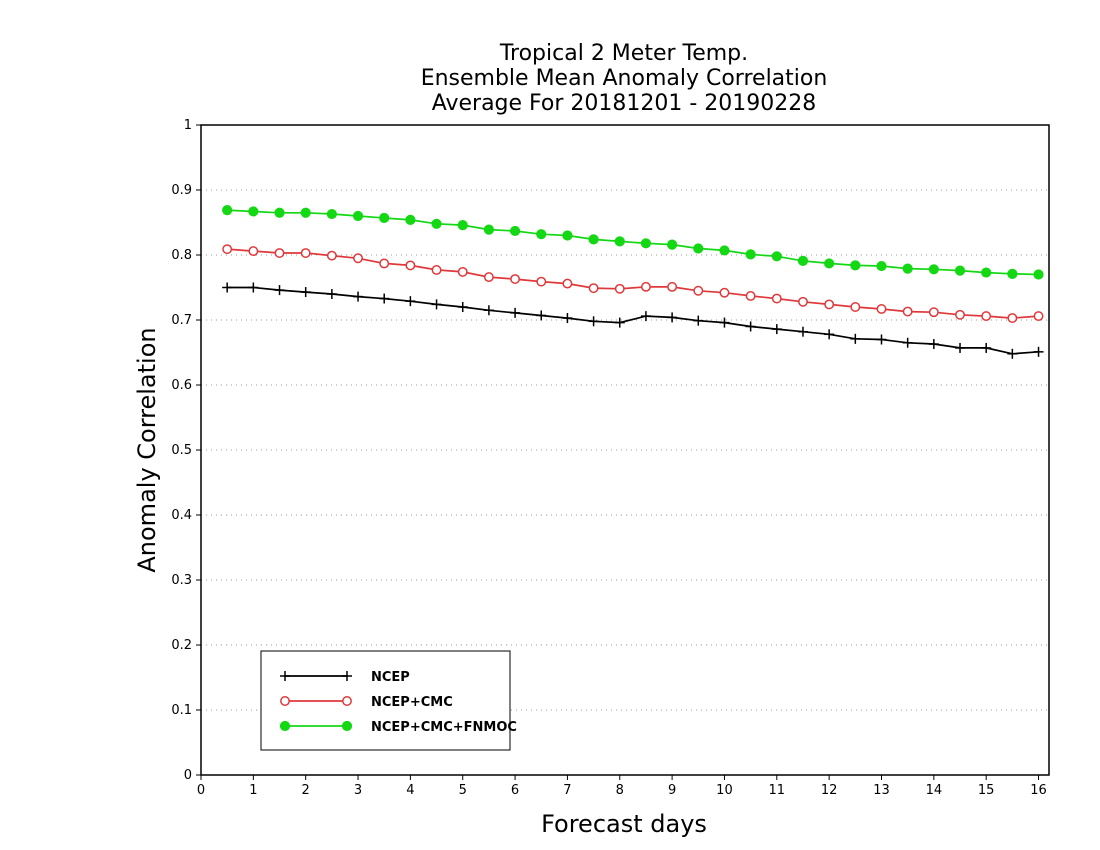  I want to click on legend: NCEP NCEP+CMC NCEP+CMC+FNMOC, so click(388, 700).